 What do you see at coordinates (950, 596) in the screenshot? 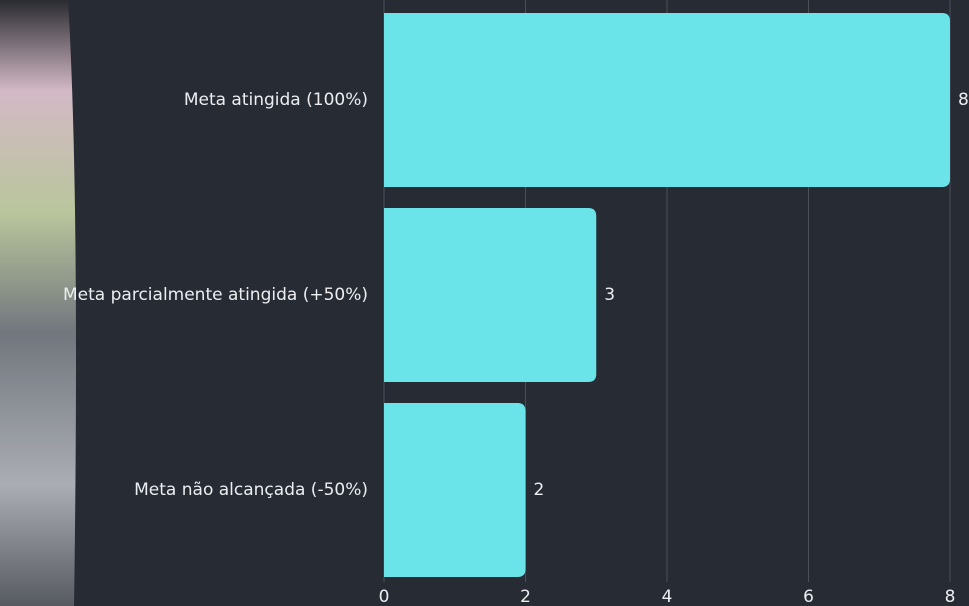
I see `x-tick-label: 8` at bounding box center [950, 596].